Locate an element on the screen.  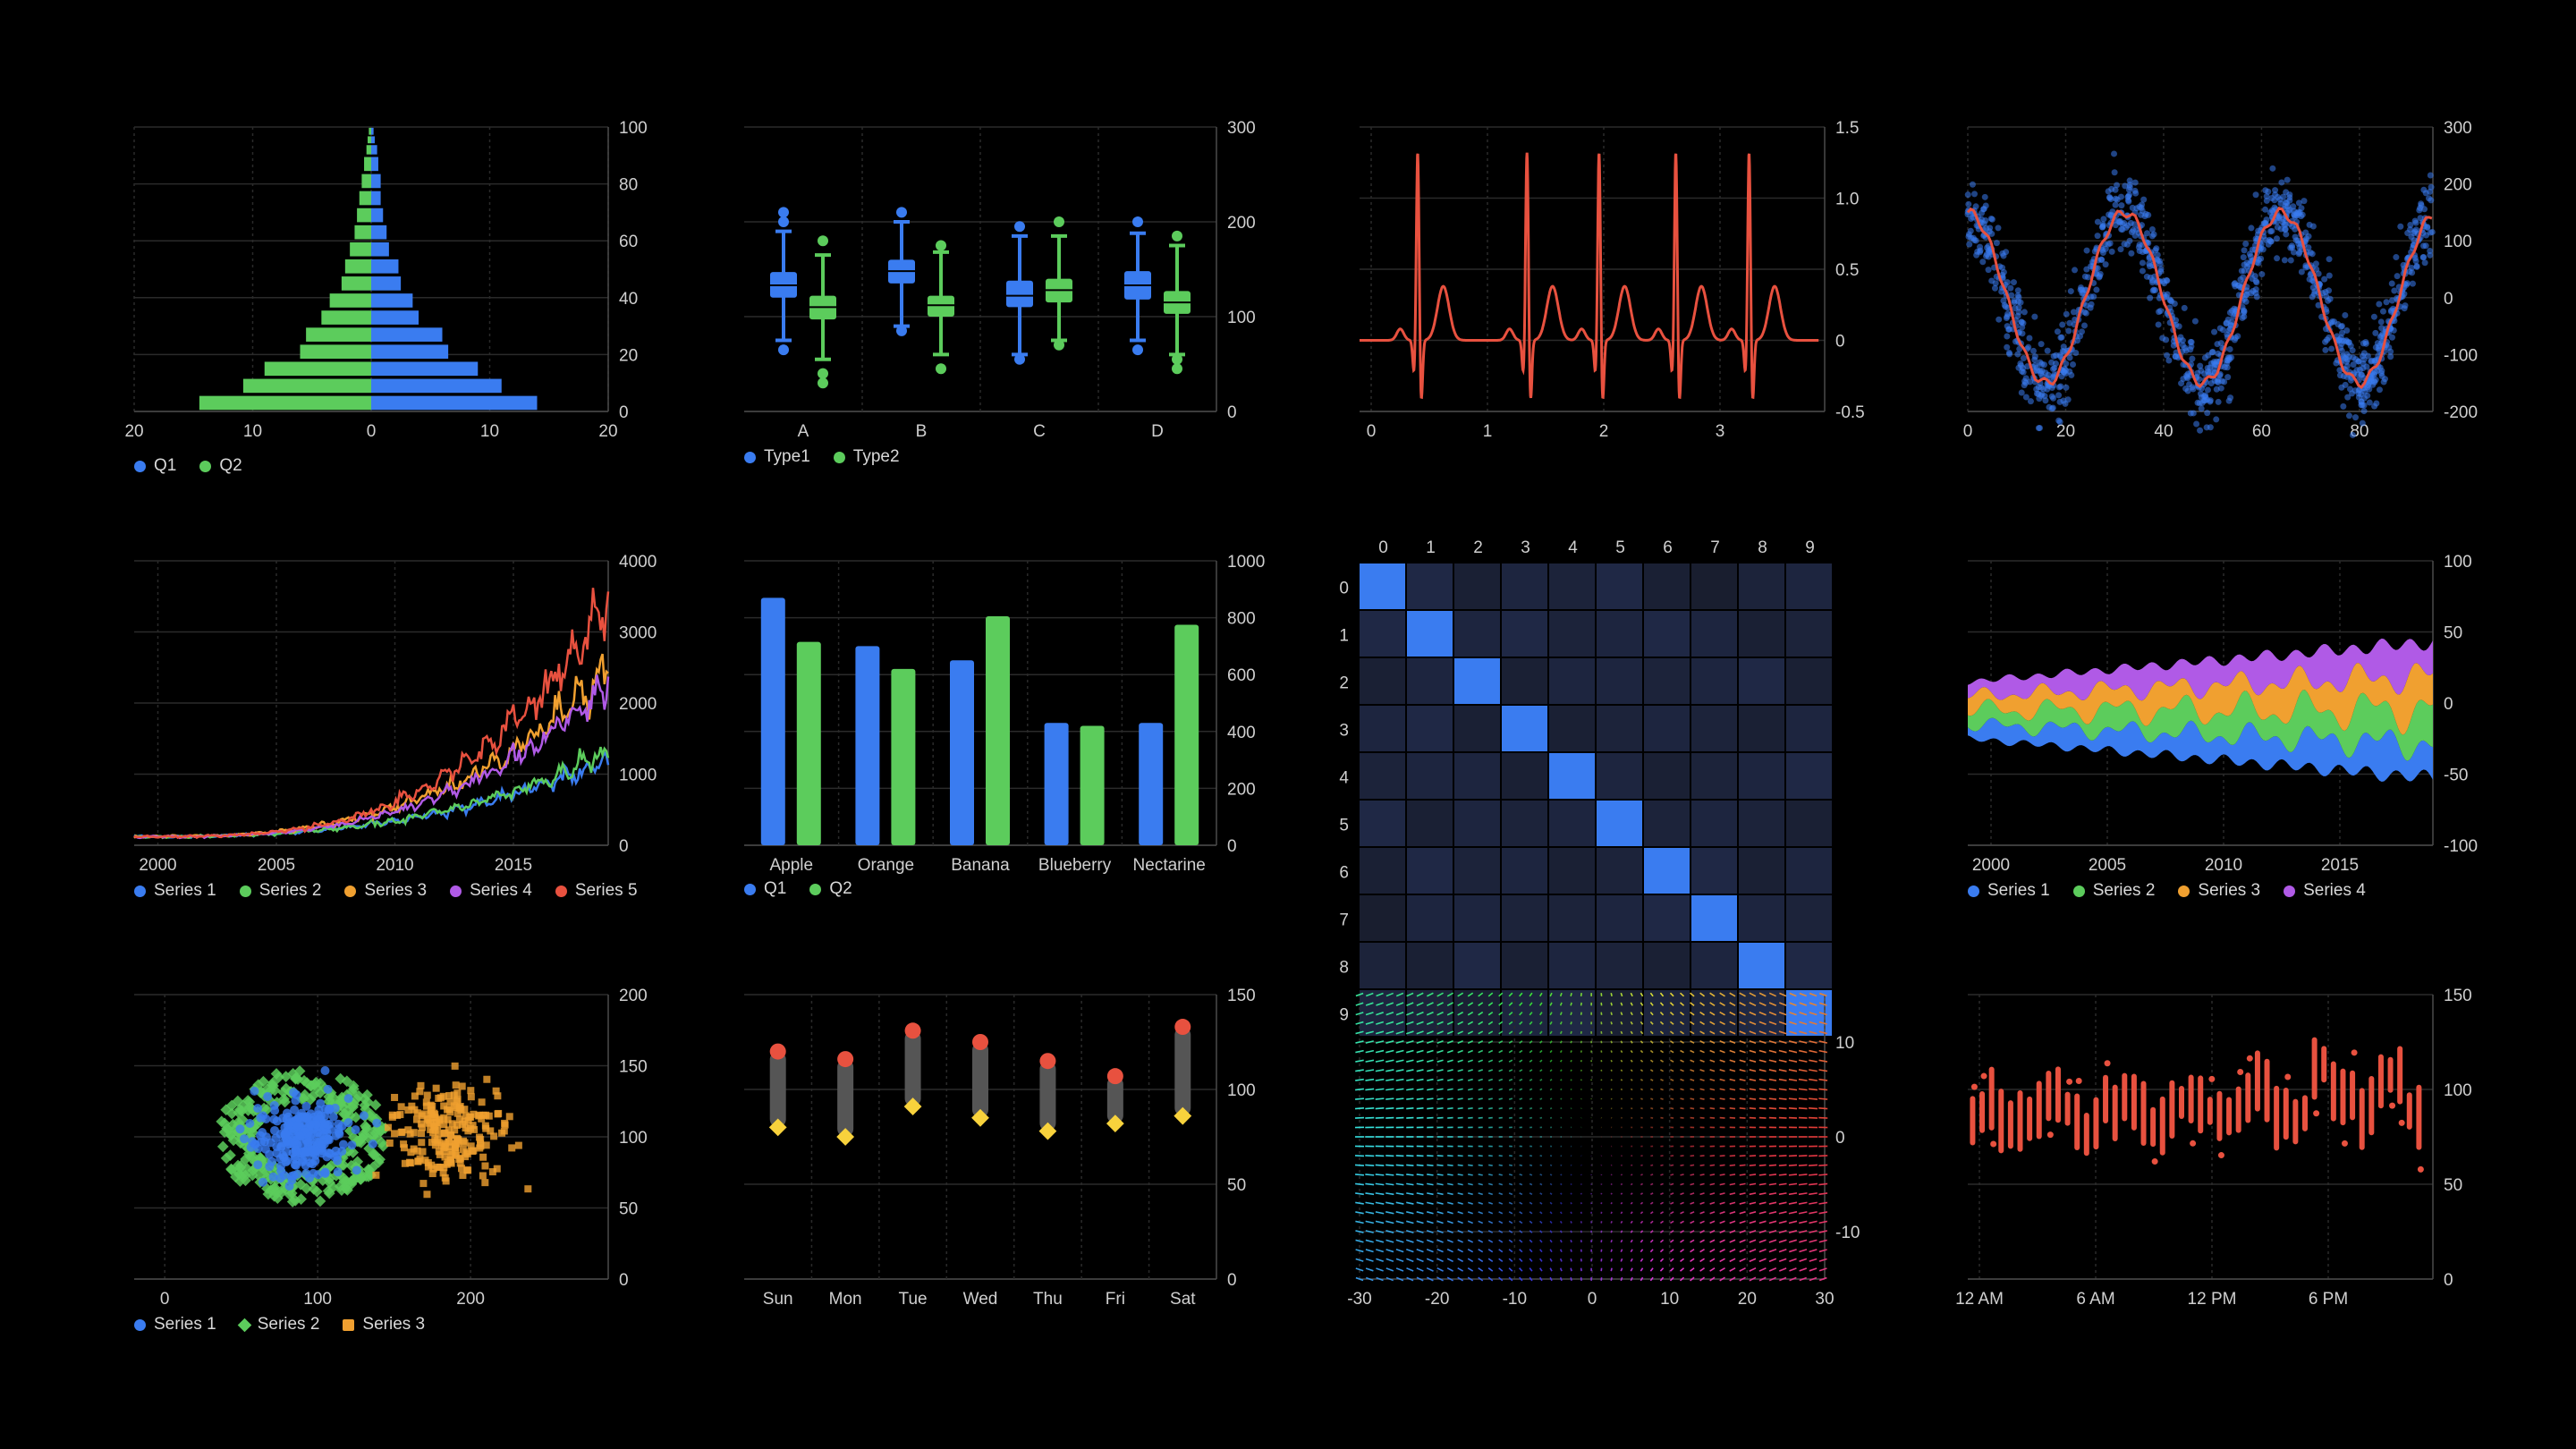
y-tick-label: 800 is located at coordinates (1241, 619).